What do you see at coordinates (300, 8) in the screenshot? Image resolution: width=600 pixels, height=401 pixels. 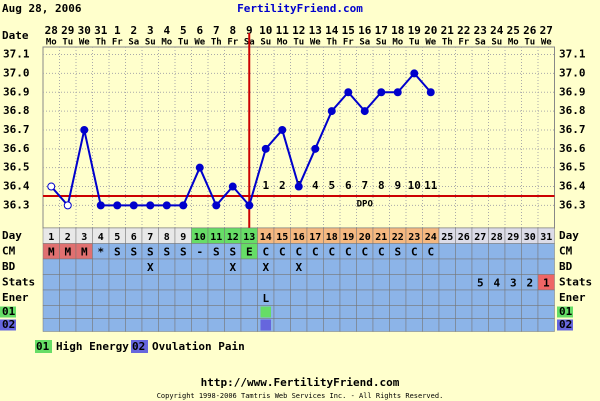 I see `chart-title: FertilityFriend.com` at bounding box center [300, 8].